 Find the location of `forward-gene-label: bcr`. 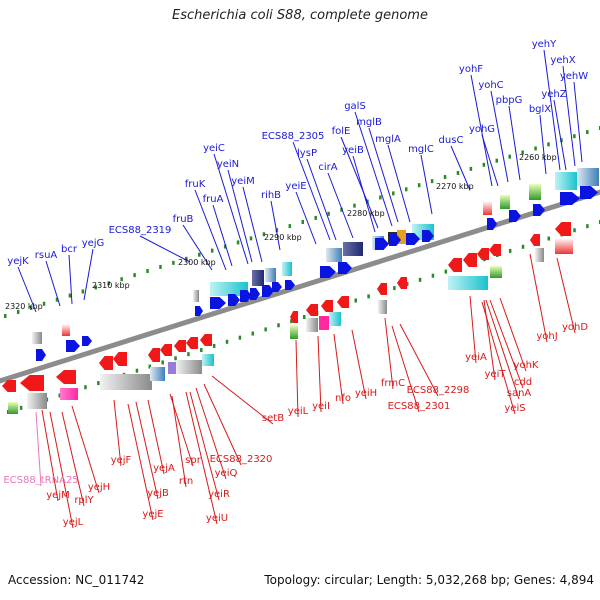

forward-gene-label: bcr is located at coordinates (69, 249).